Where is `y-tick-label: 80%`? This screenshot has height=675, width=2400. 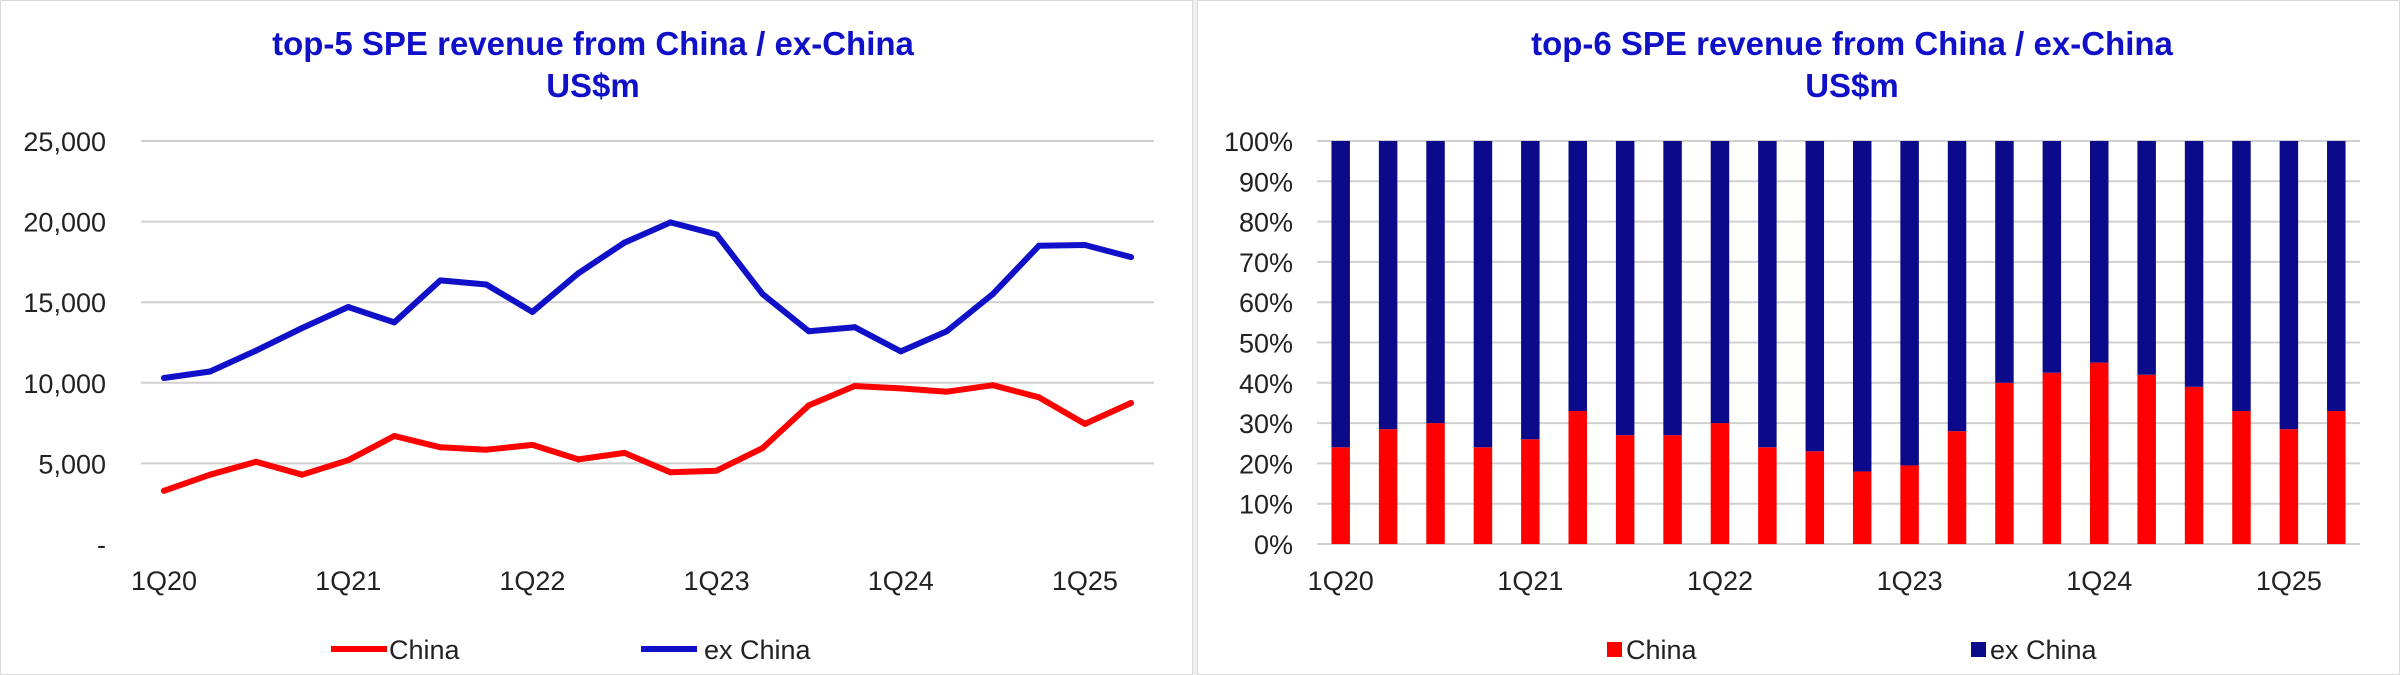
y-tick-label: 80% is located at coordinates (1266, 223).